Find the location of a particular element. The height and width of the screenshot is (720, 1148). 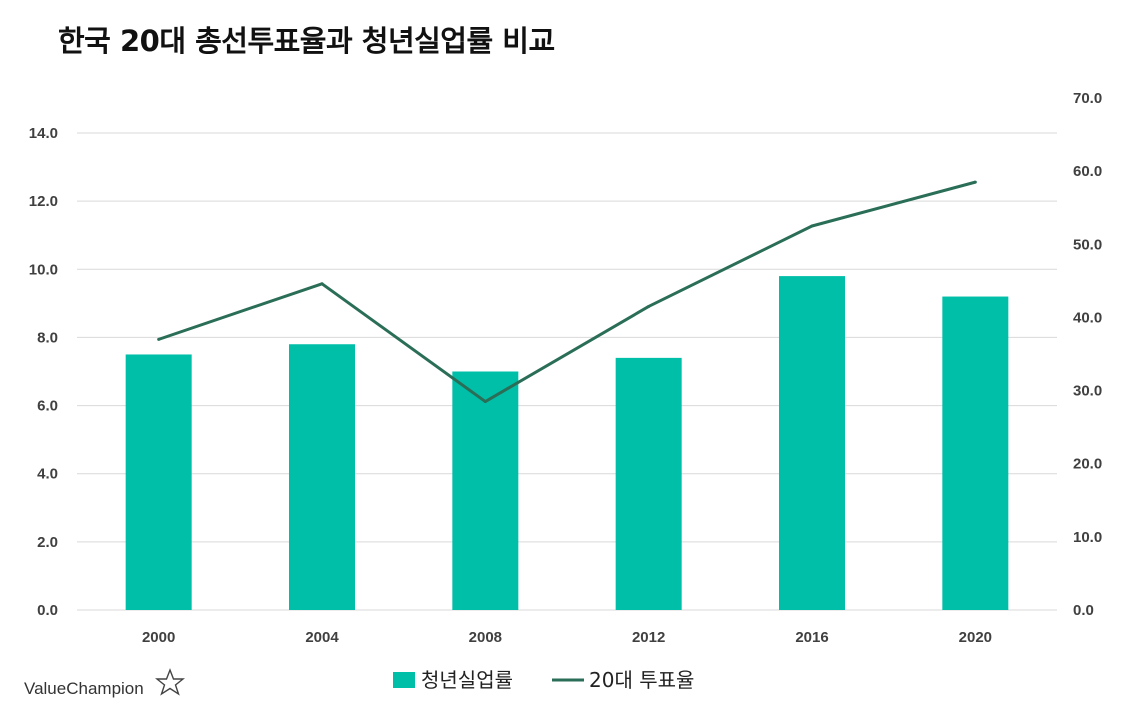

right-axis-tick-label: 30.0 is located at coordinates (1087, 391).